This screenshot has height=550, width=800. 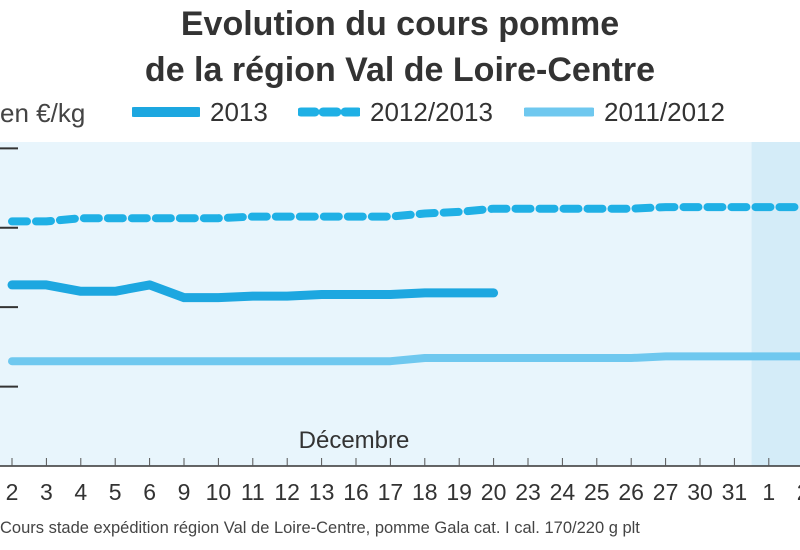 What do you see at coordinates (400, 24) in the screenshot?
I see `chart-title-line1: Evolution du cours pomme` at bounding box center [400, 24].